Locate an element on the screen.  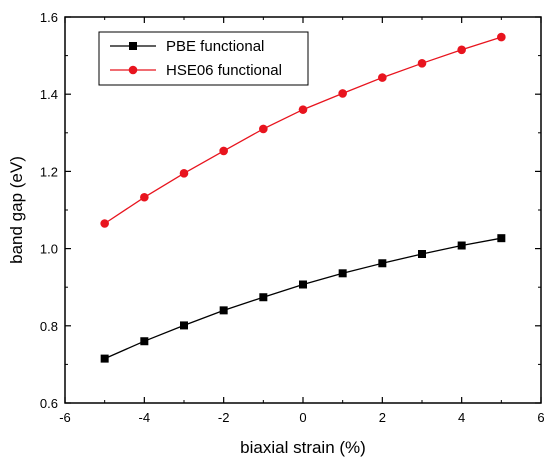
legend-marker-pbe is located at coordinates (133, 46).